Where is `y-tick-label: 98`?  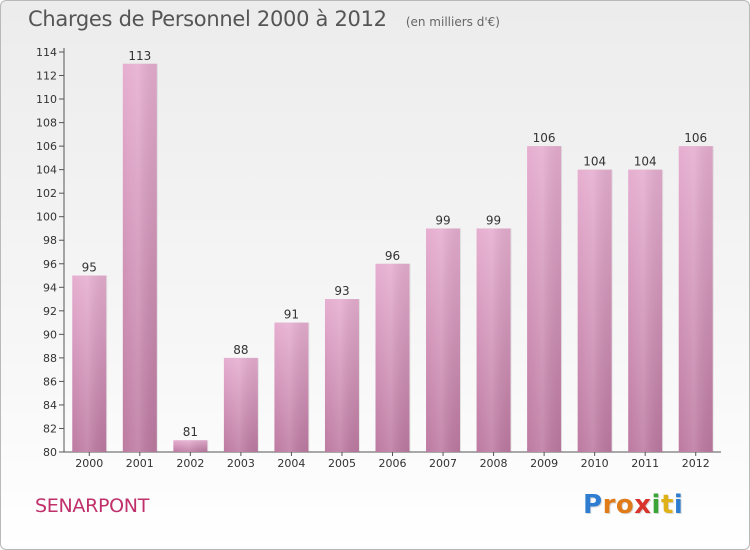 y-tick-label: 98 is located at coordinates (50, 240).